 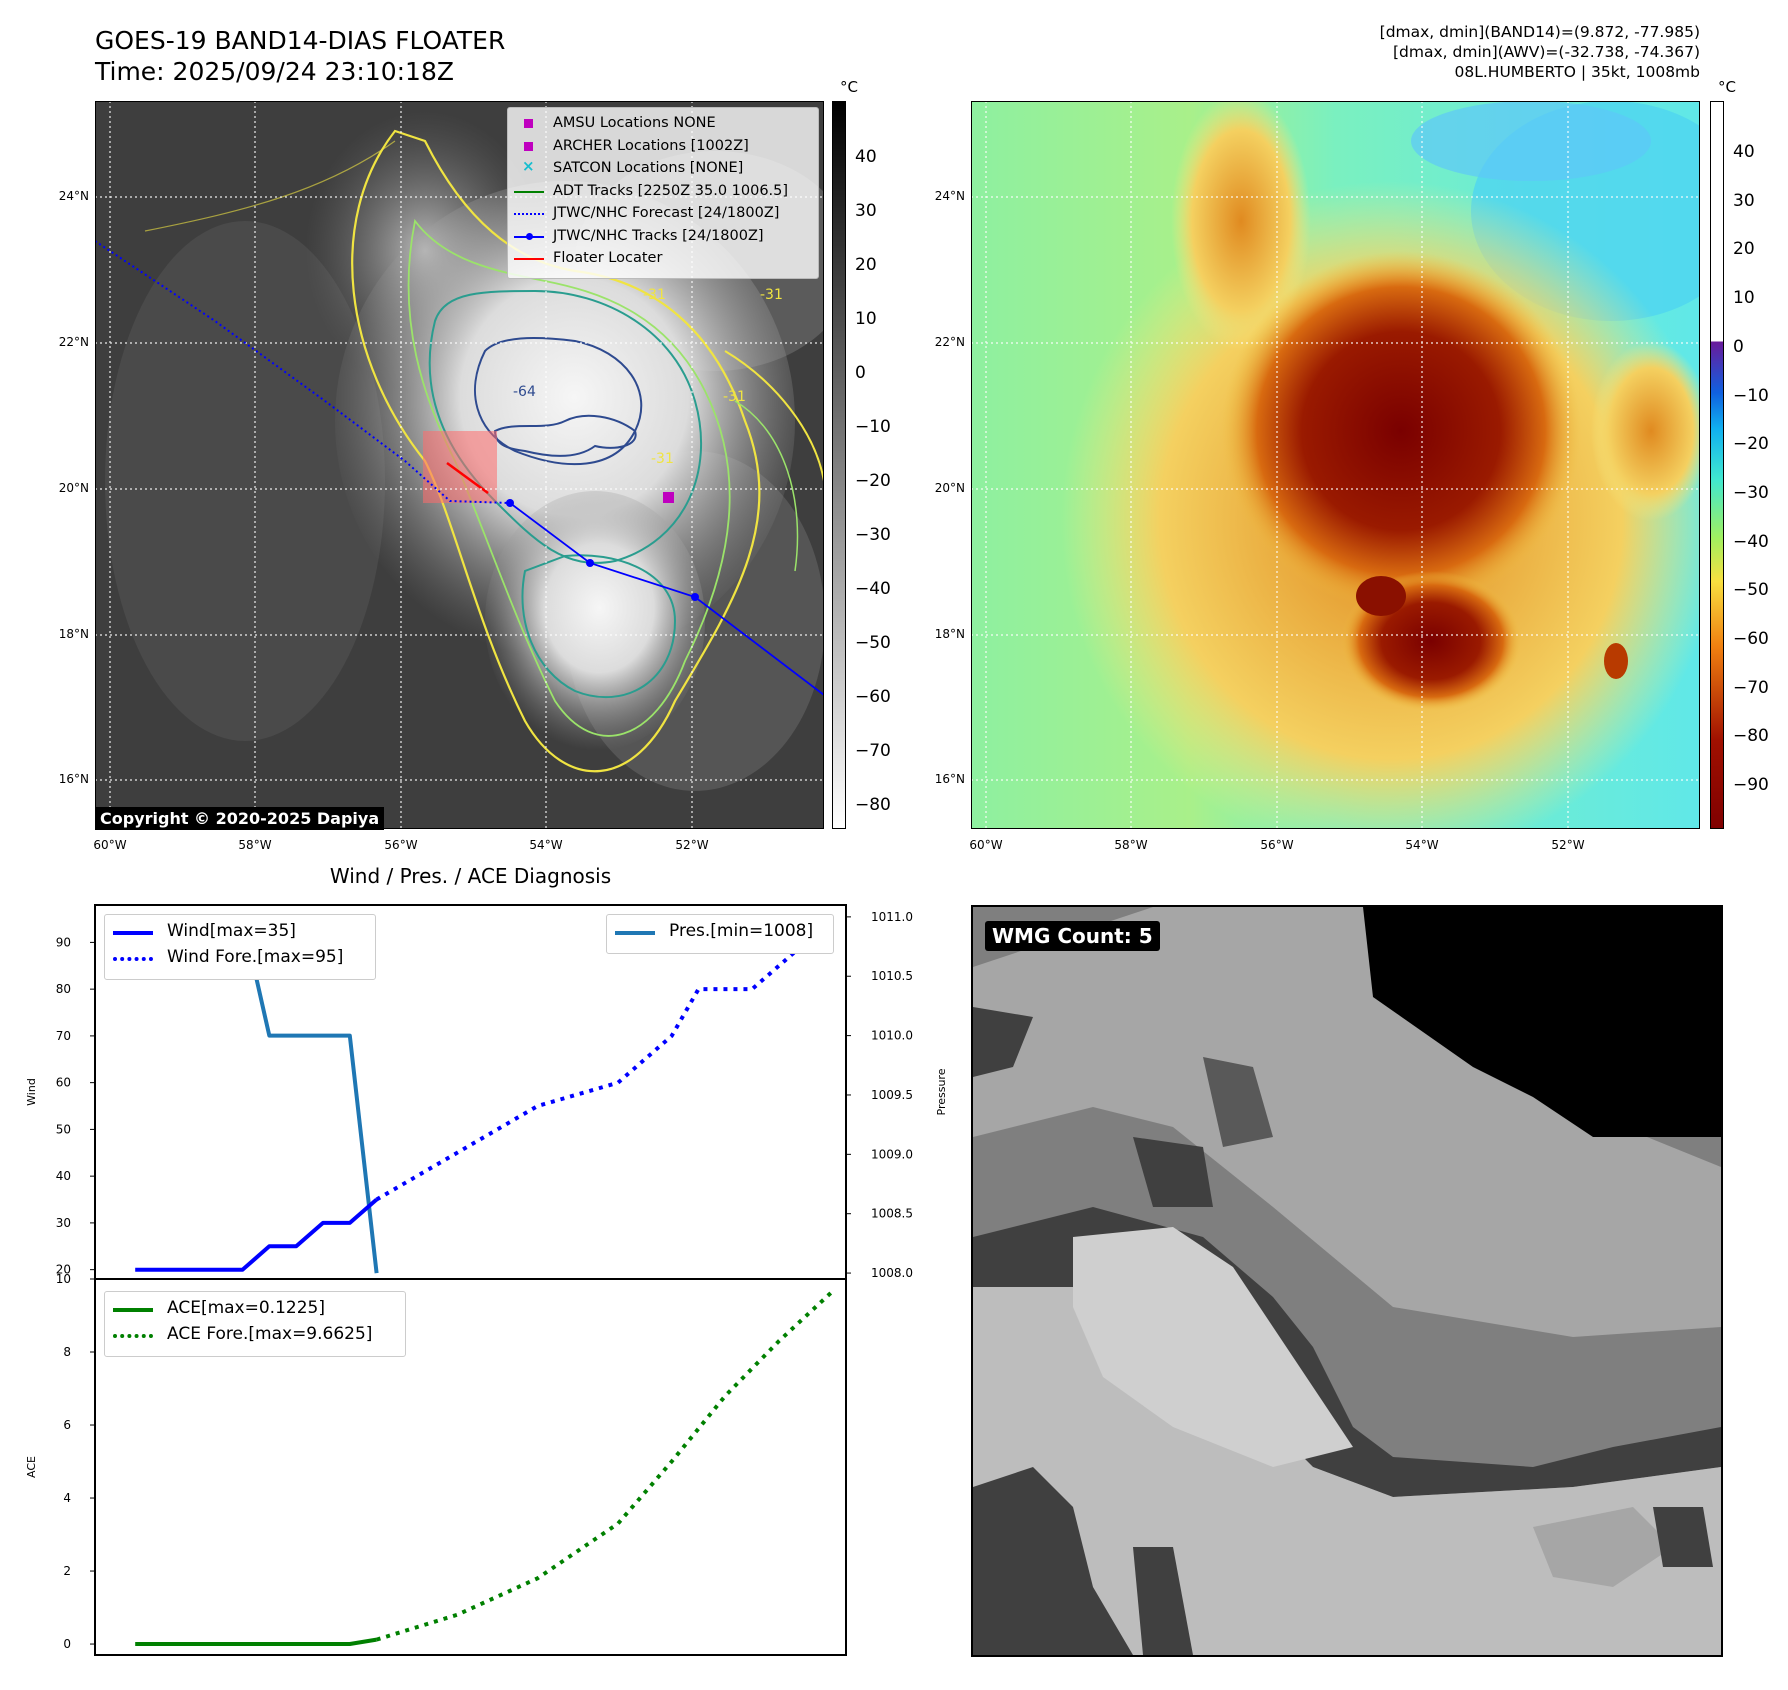 I want to click on legend-item: JTWC/NHC Tracks [24/1800Z], so click(x=663, y=237).